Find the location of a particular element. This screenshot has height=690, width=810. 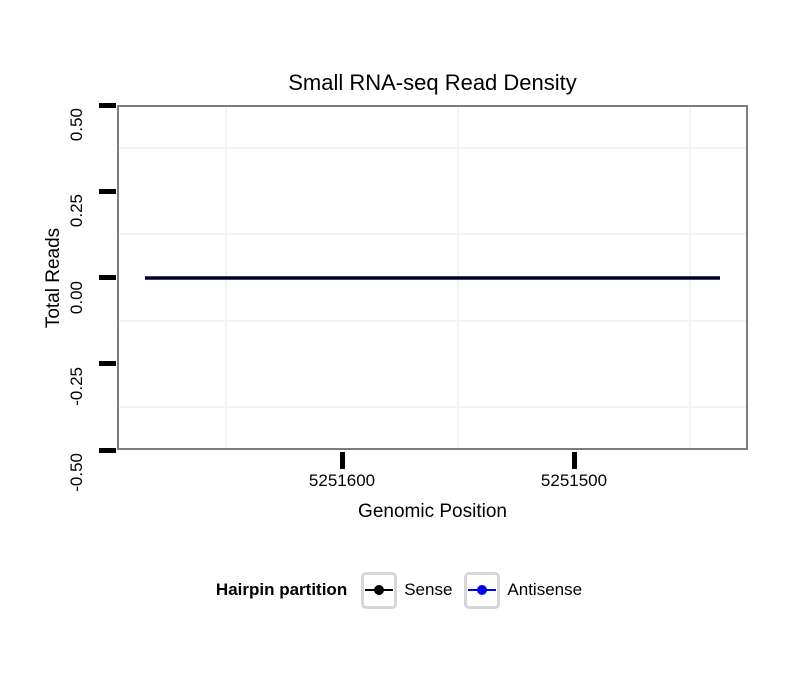

legend-label-sense: Sense is located at coordinates (428, 589).